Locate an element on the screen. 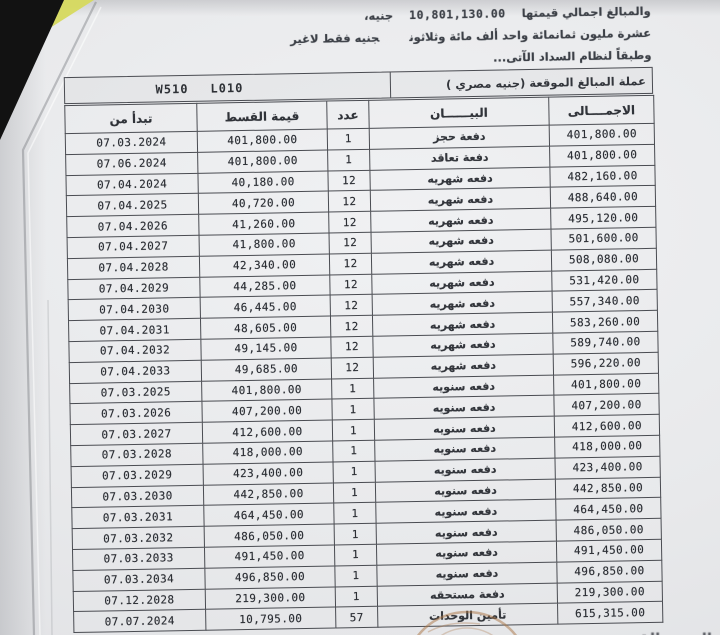  cell-start-date: 07.04.2029 is located at coordinates (134, 288).